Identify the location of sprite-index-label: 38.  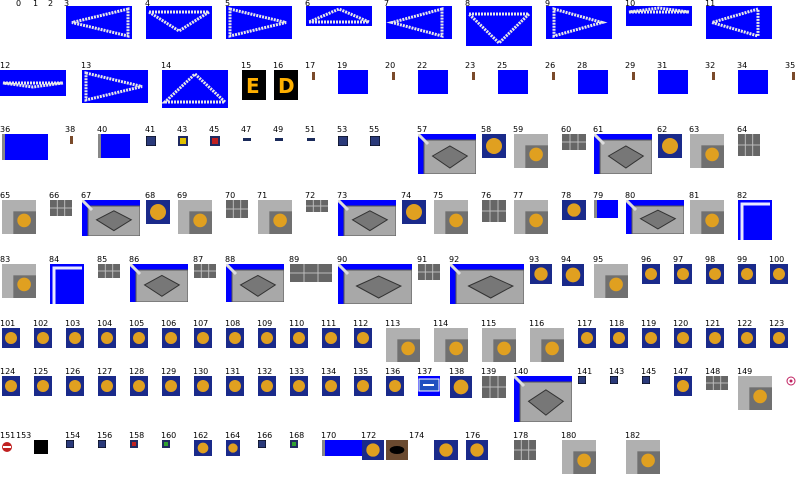
(70, 129).